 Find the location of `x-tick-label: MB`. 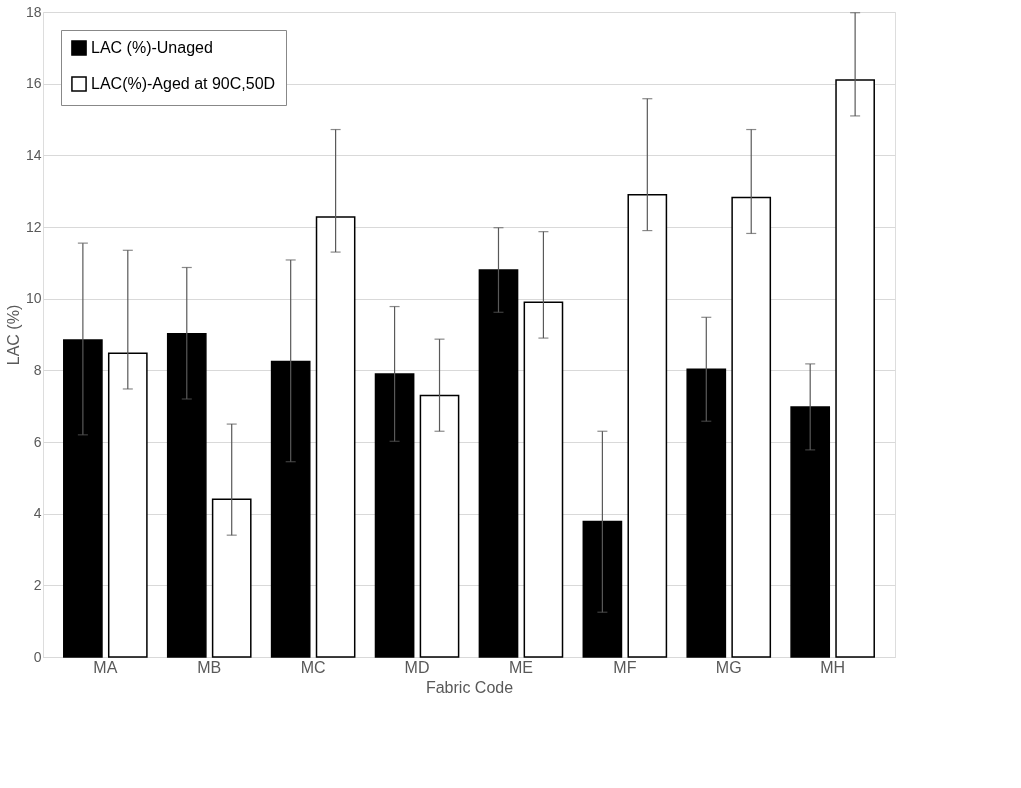

x-tick-label: MB is located at coordinates (209, 667).